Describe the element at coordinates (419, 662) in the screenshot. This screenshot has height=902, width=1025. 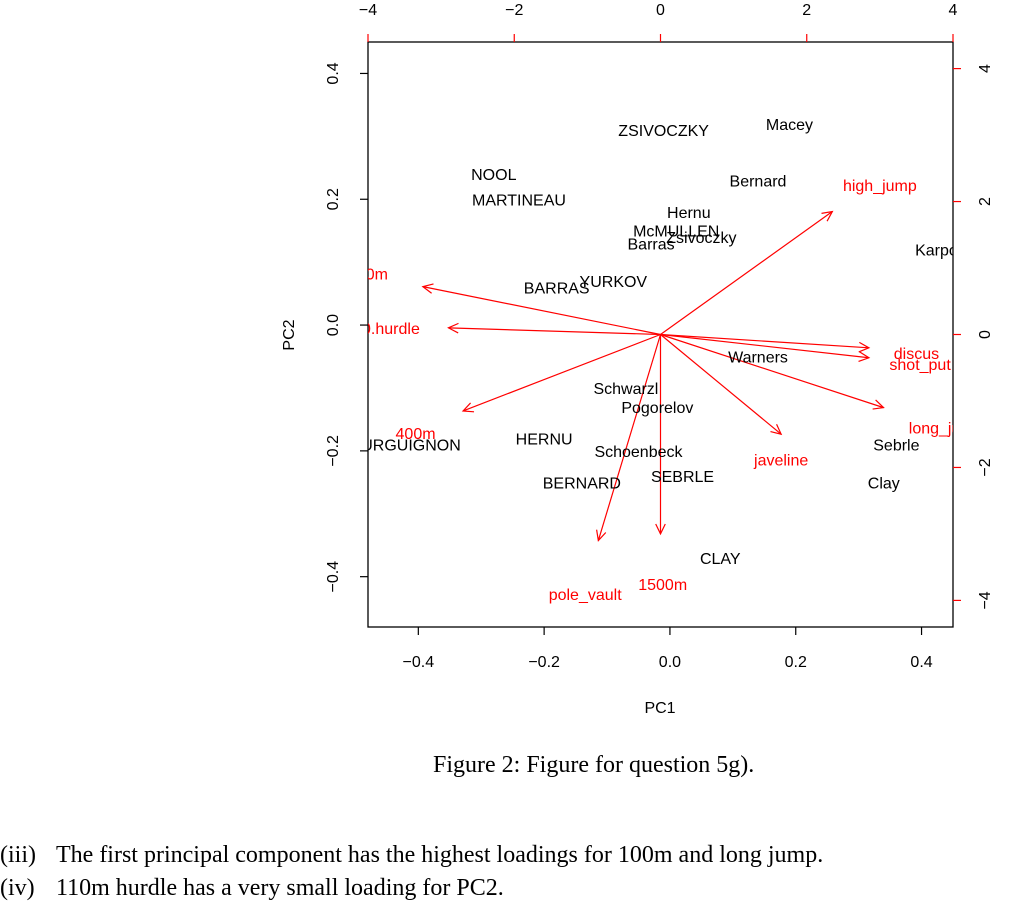
I see `x-tick-label: −0.4` at that location.